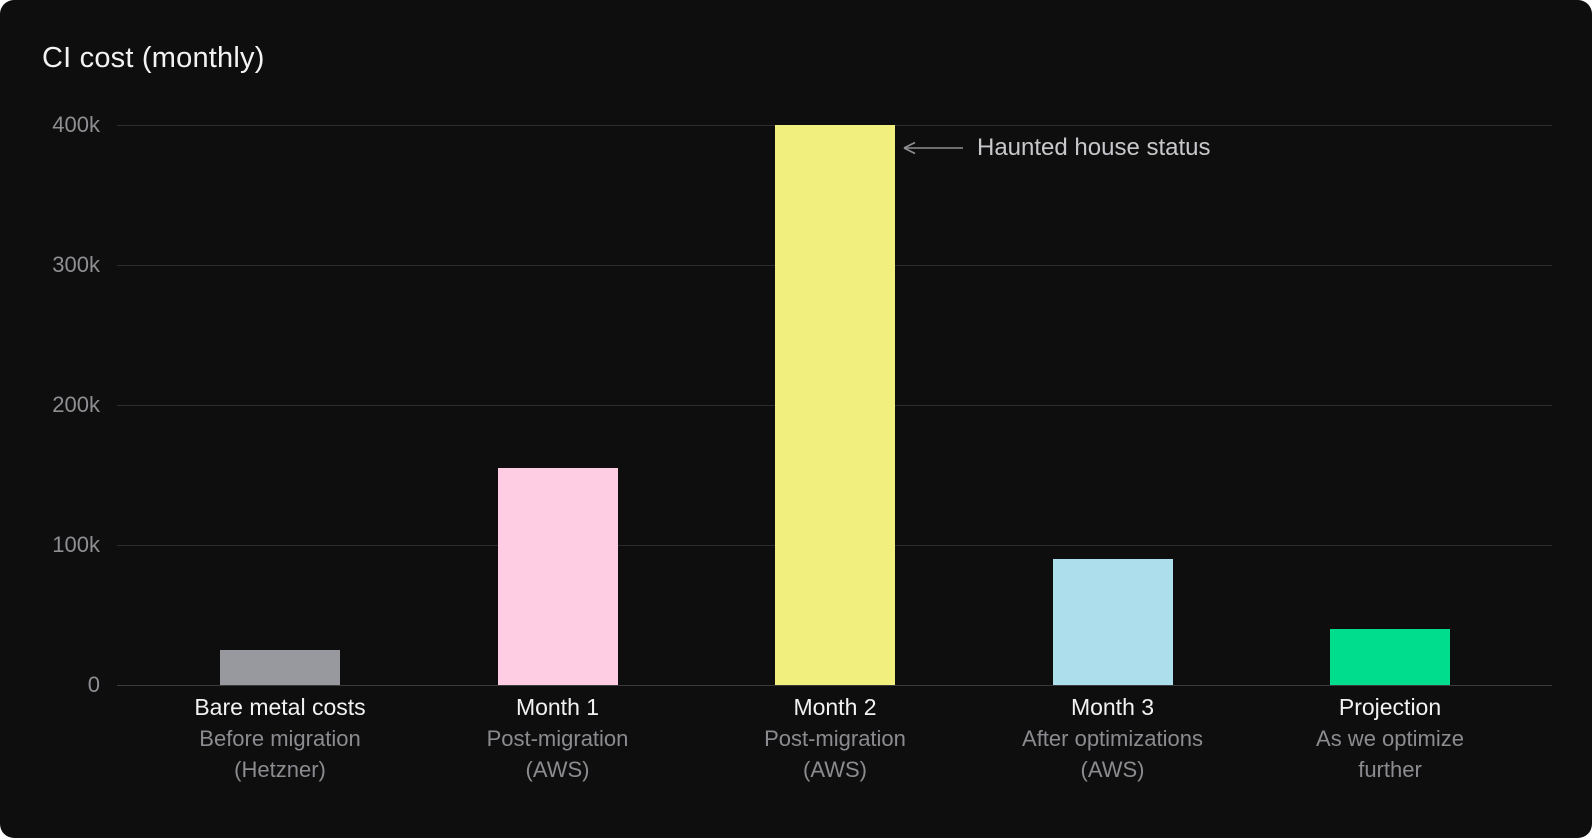 Image resolution: width=1592 pixels, height=838 pixels. I want to click on x-label-month-3: Month 3 After optimizations (AWS), so click(1113, 738).